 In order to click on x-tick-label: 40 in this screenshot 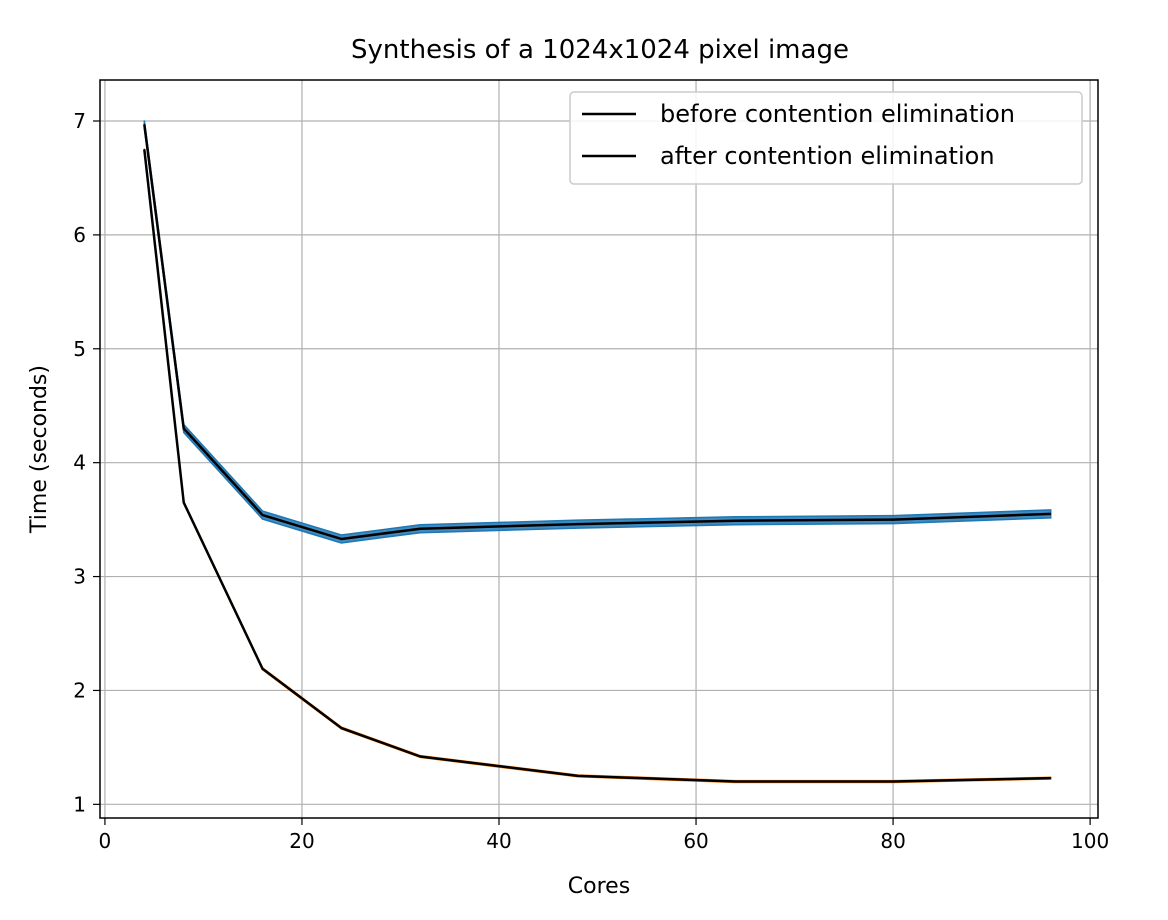, I will do `click(498, 841)`.